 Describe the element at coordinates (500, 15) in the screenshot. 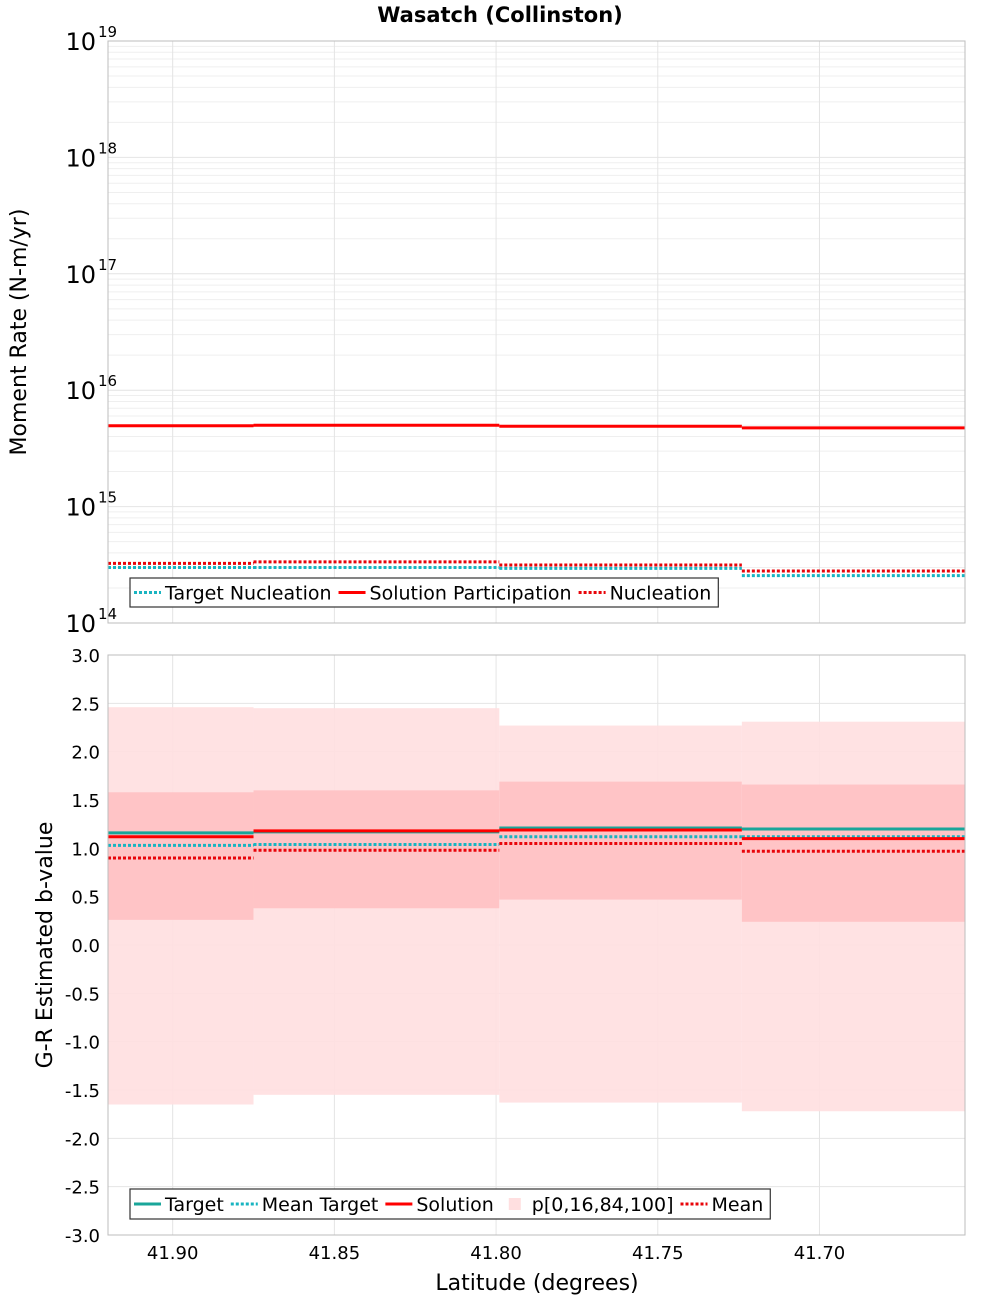

I see `chart-title: Wasatch (Collinston)` at that location.